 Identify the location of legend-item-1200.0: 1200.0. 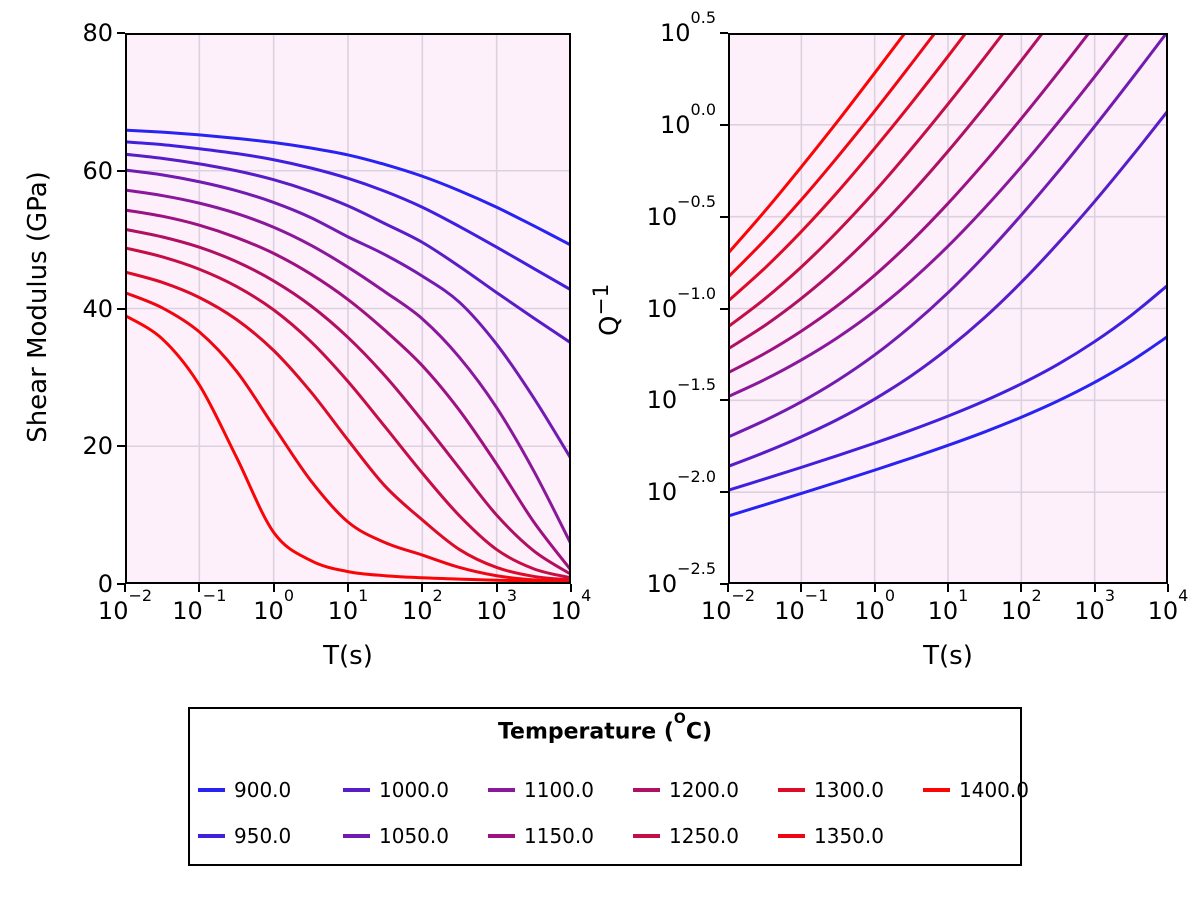
(705, 790).